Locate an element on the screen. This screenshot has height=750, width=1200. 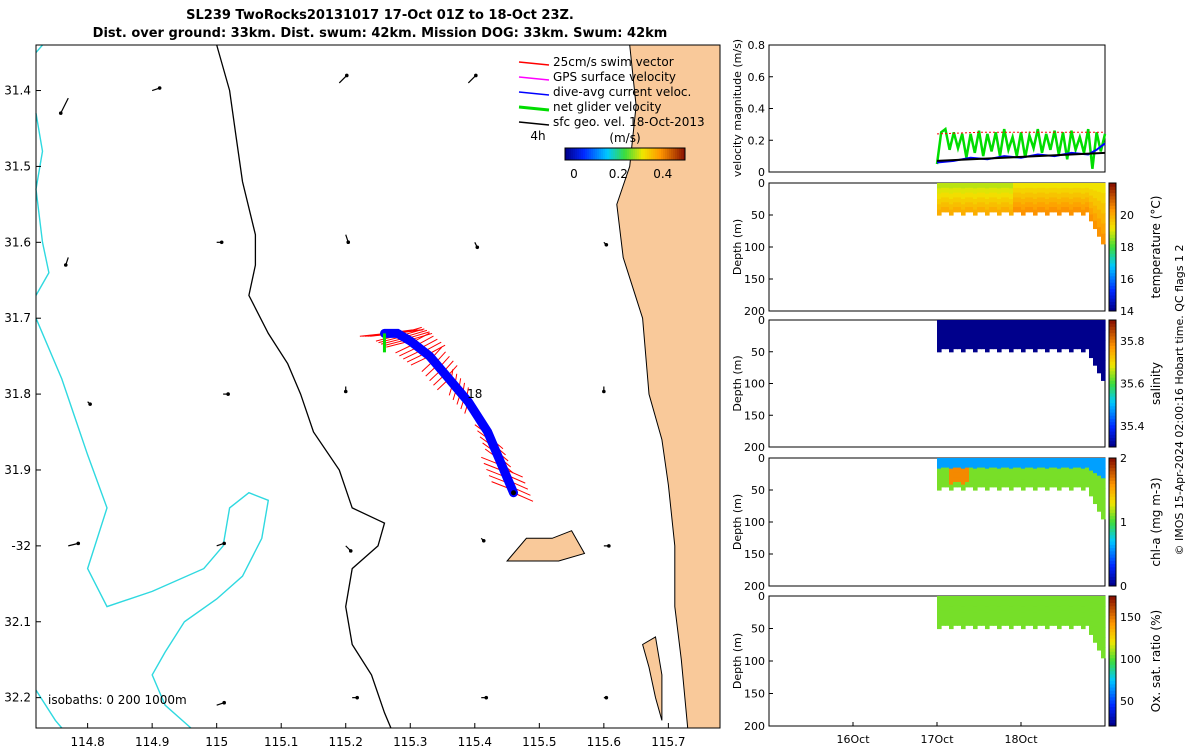
heatmap-3-ytick-2: 100 is located at coordinates (754, 661).